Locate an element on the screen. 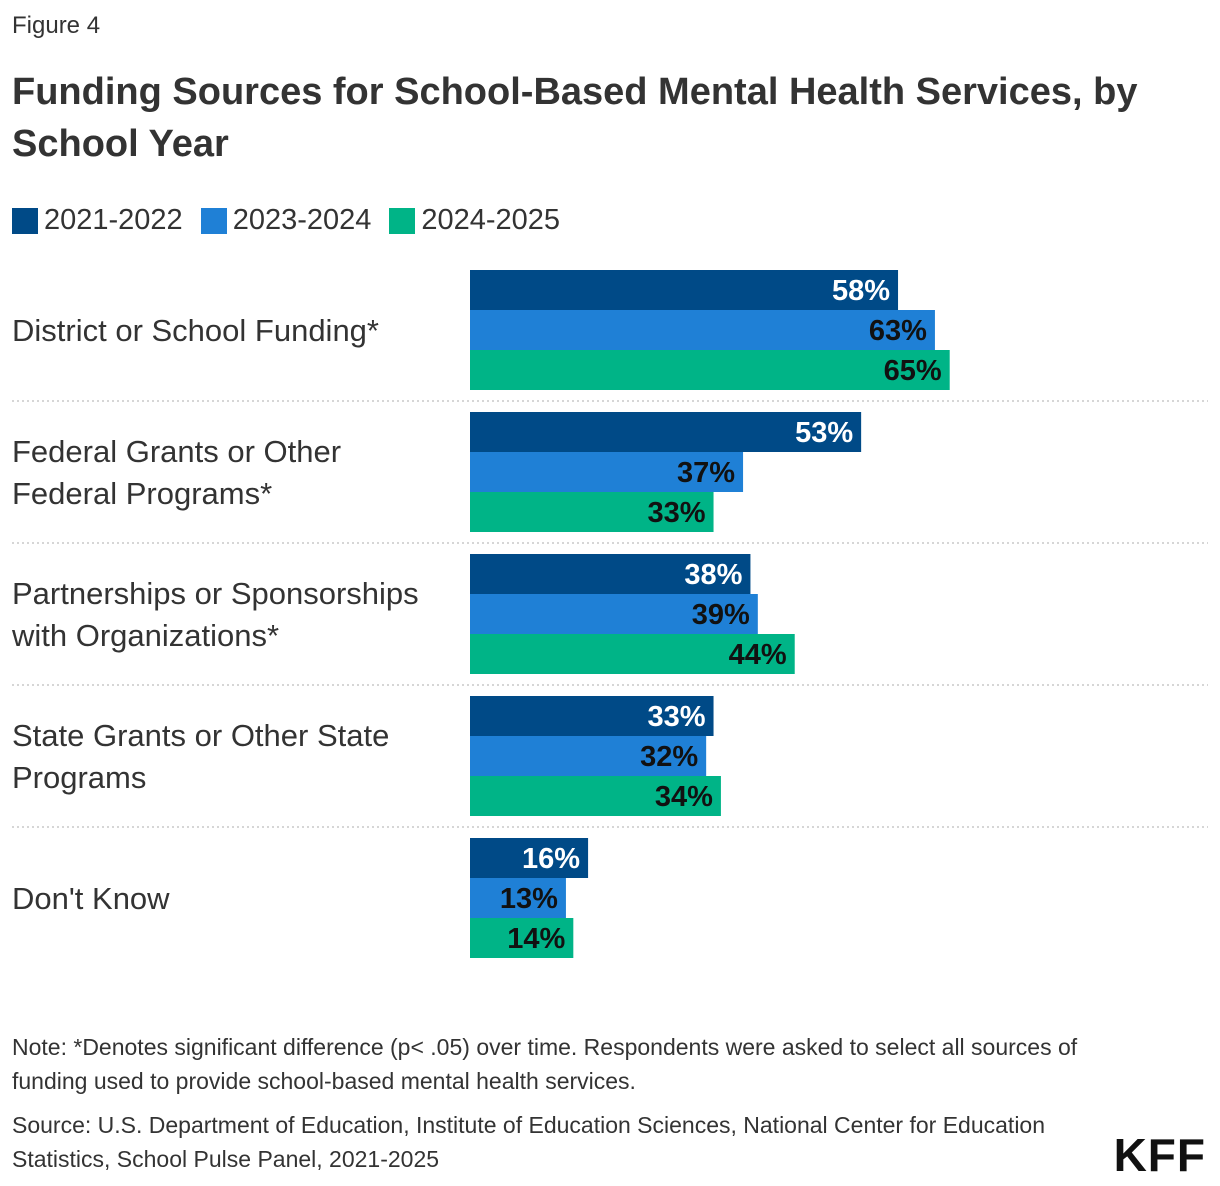  category-label: State Grants or Other State is located at coordinates (200, 735).